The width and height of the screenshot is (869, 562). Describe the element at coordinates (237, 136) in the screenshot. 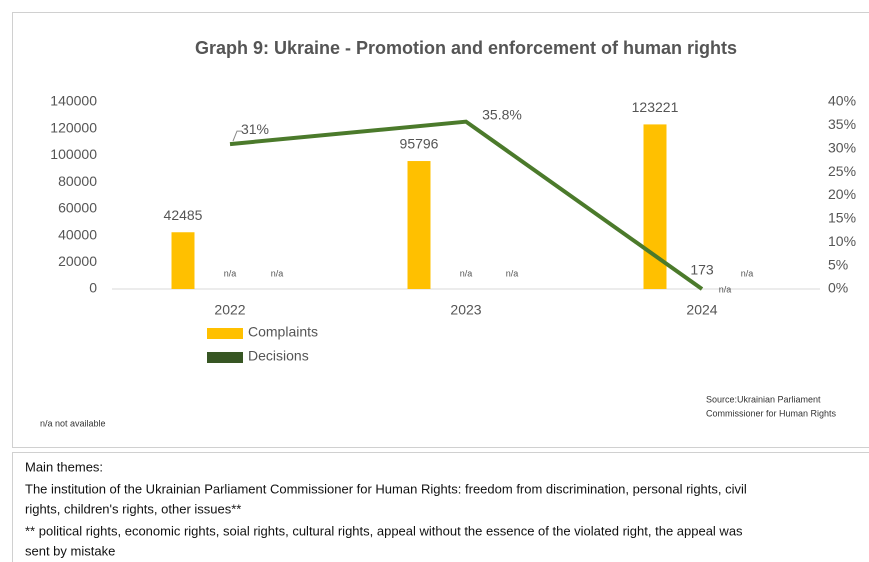

I see `leader-line` at that location.